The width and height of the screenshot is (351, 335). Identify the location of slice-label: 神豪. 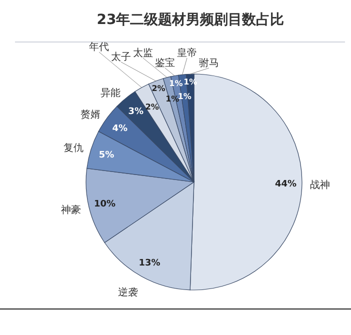
(71, 210).